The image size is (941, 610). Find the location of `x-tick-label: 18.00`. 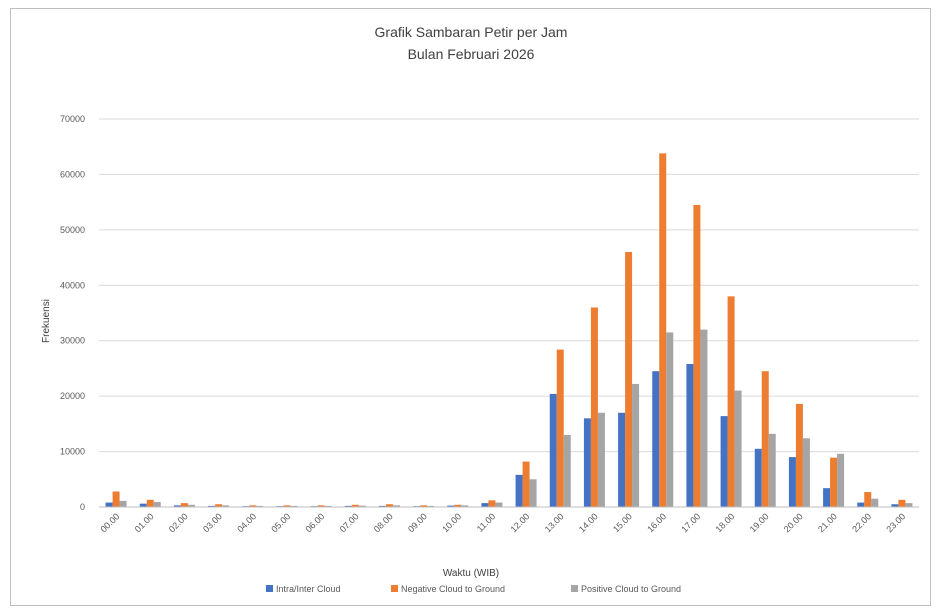

x-tick-label: 18.00 is located at coordinates (724, 522).